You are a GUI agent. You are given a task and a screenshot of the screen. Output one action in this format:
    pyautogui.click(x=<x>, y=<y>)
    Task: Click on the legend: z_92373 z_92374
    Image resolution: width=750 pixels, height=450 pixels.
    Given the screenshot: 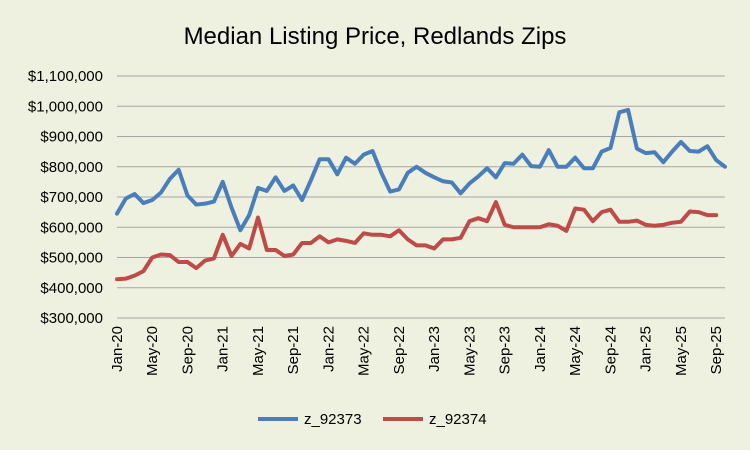 What is the action you would take?
    pyautogui.click(x=372, y=419)
    